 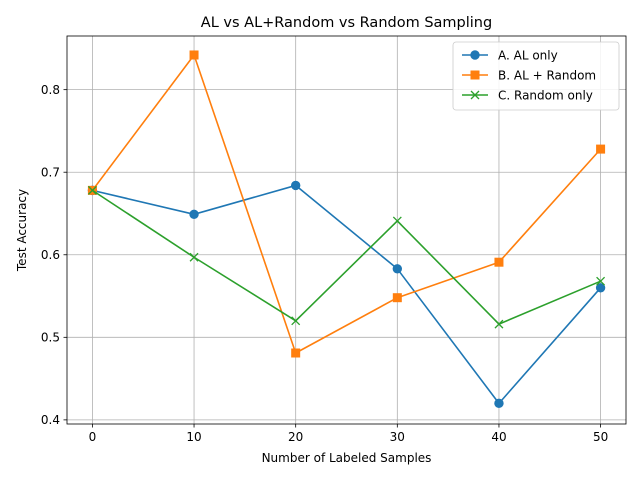 What do you see at coordinates (50, 173) in the screenshot?
I see `y-tick-label: 0.7` at bounding box center [50, 173].